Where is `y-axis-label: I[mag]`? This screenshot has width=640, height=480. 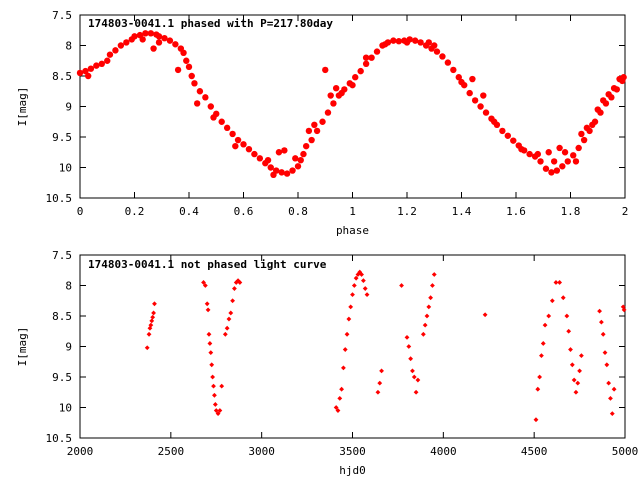 y-axis-label: I[mag] is located at coordinates (22, 107).